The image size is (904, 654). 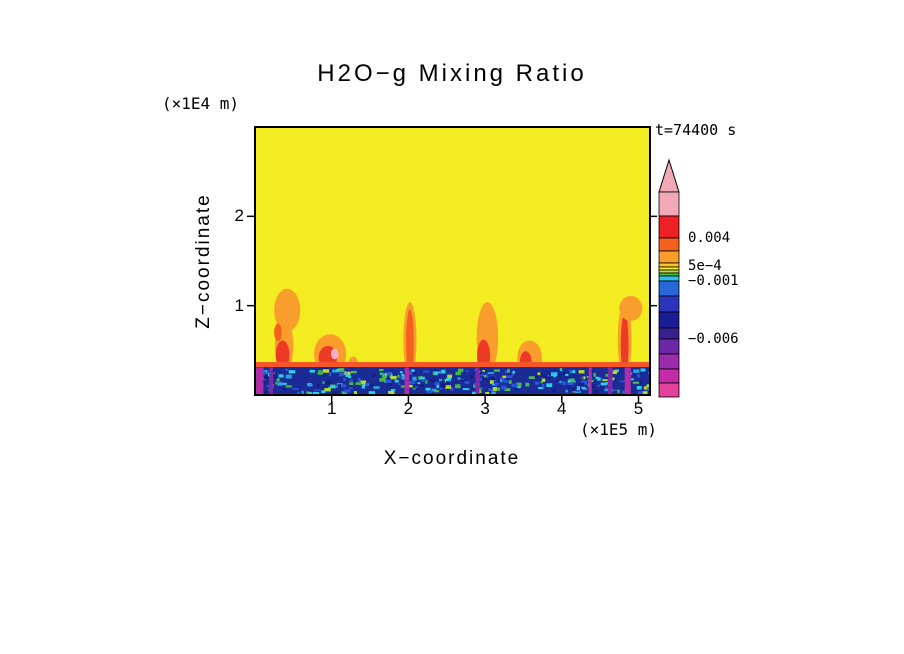 I want to click on colorbar-arrow, so click(x=669, y=175).